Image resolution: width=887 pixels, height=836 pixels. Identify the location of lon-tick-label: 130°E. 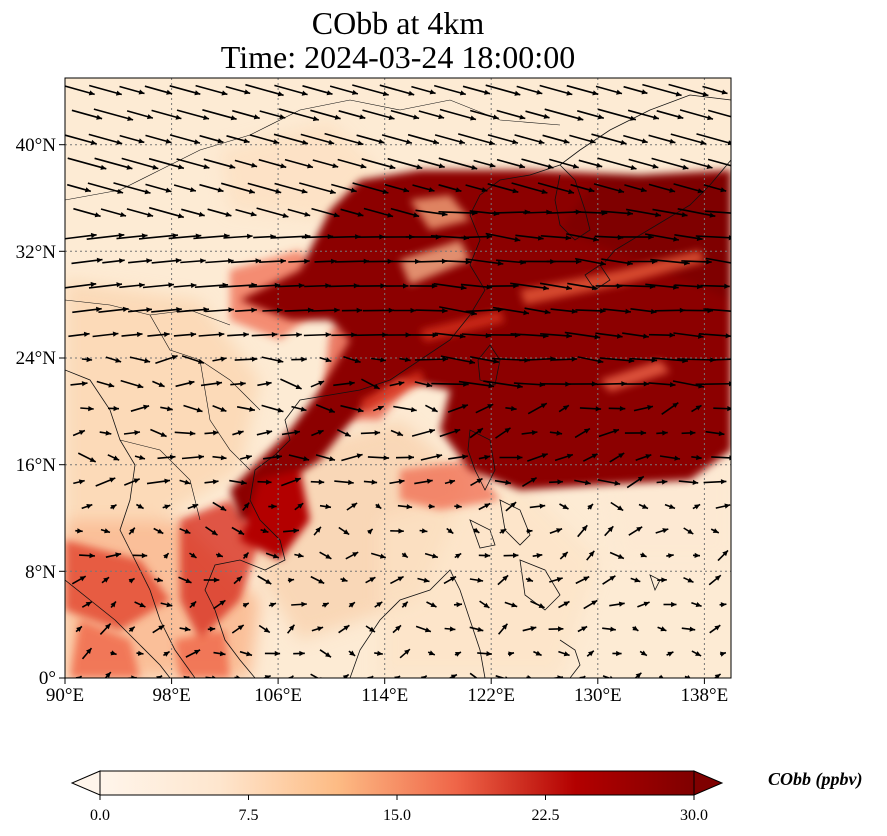
(598, 695).